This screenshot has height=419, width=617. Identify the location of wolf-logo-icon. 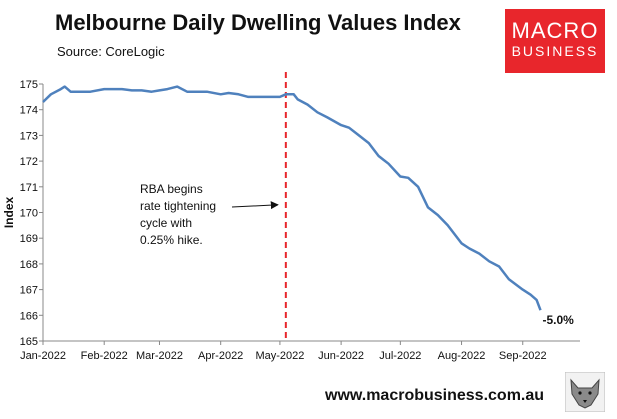
(585, 392).